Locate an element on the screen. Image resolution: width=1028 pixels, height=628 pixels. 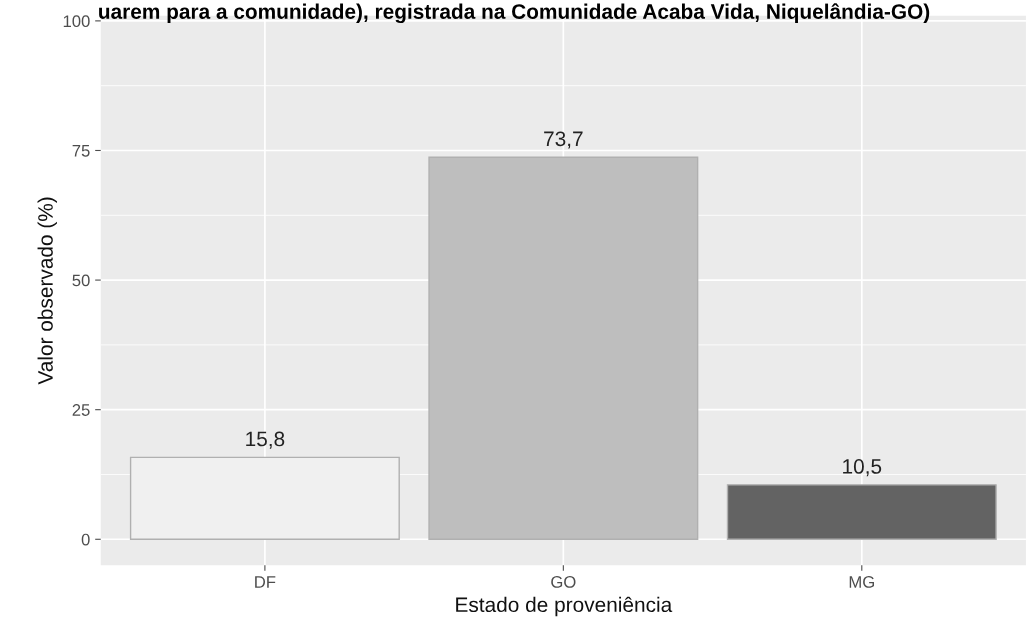
y-axis-title: Valor observado (%) is located at coordinates (47, 291).